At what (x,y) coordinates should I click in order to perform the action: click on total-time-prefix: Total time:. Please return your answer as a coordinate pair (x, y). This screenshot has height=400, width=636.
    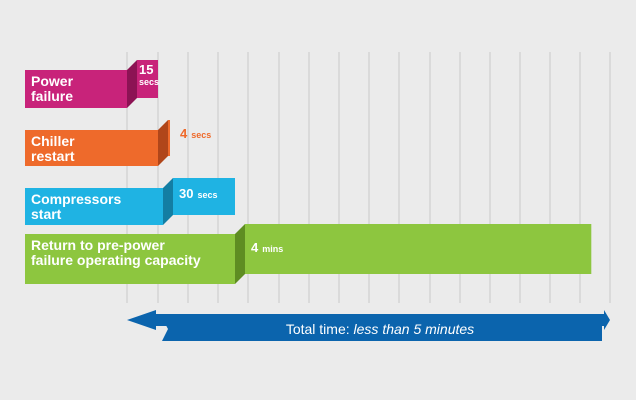
    Looking at the image, I should click on (320, 329).